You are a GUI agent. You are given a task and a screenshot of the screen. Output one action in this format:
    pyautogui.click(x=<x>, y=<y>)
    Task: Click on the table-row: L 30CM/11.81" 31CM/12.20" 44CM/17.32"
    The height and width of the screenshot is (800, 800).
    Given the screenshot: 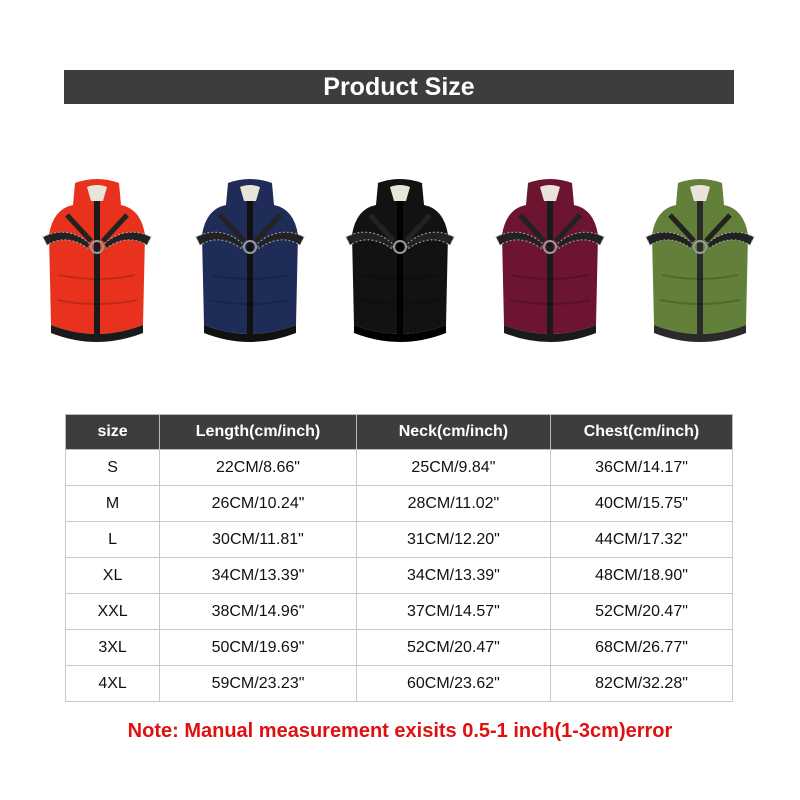 What is the action you would take?
    pyautogui.click(x=399, y=539)
    